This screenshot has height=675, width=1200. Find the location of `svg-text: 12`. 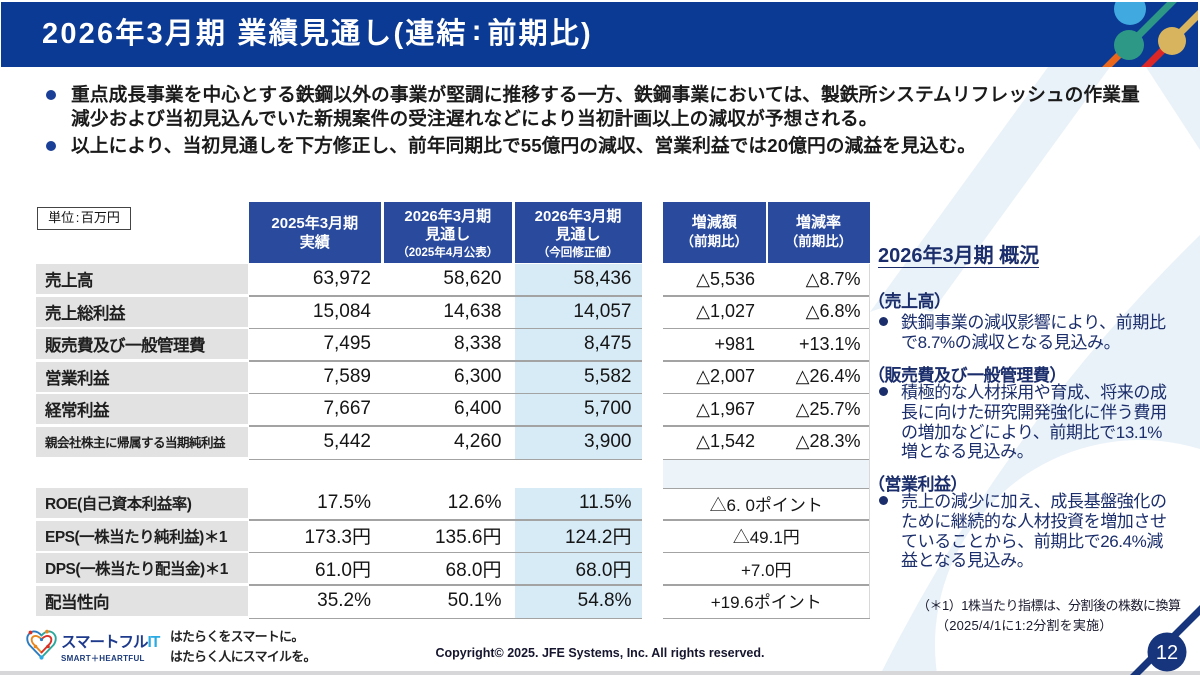

svg-text: 12 is located at coordinates (1167, 653).